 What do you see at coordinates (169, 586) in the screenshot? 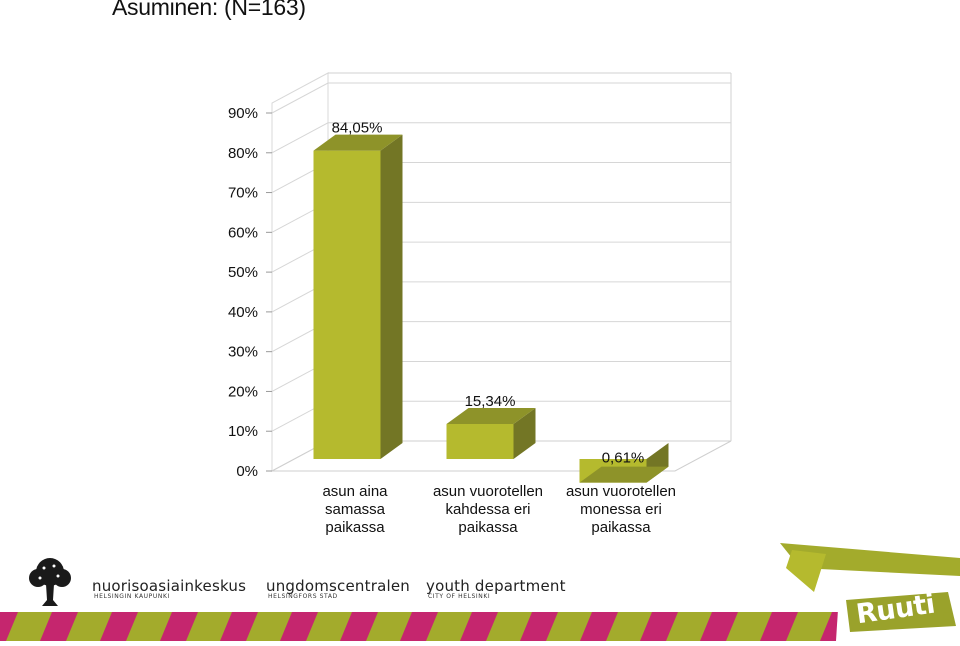
I see `logo-nuorisoasiainkeskus: nuorisoasiainkeskus` at bounding box center [169, 586].